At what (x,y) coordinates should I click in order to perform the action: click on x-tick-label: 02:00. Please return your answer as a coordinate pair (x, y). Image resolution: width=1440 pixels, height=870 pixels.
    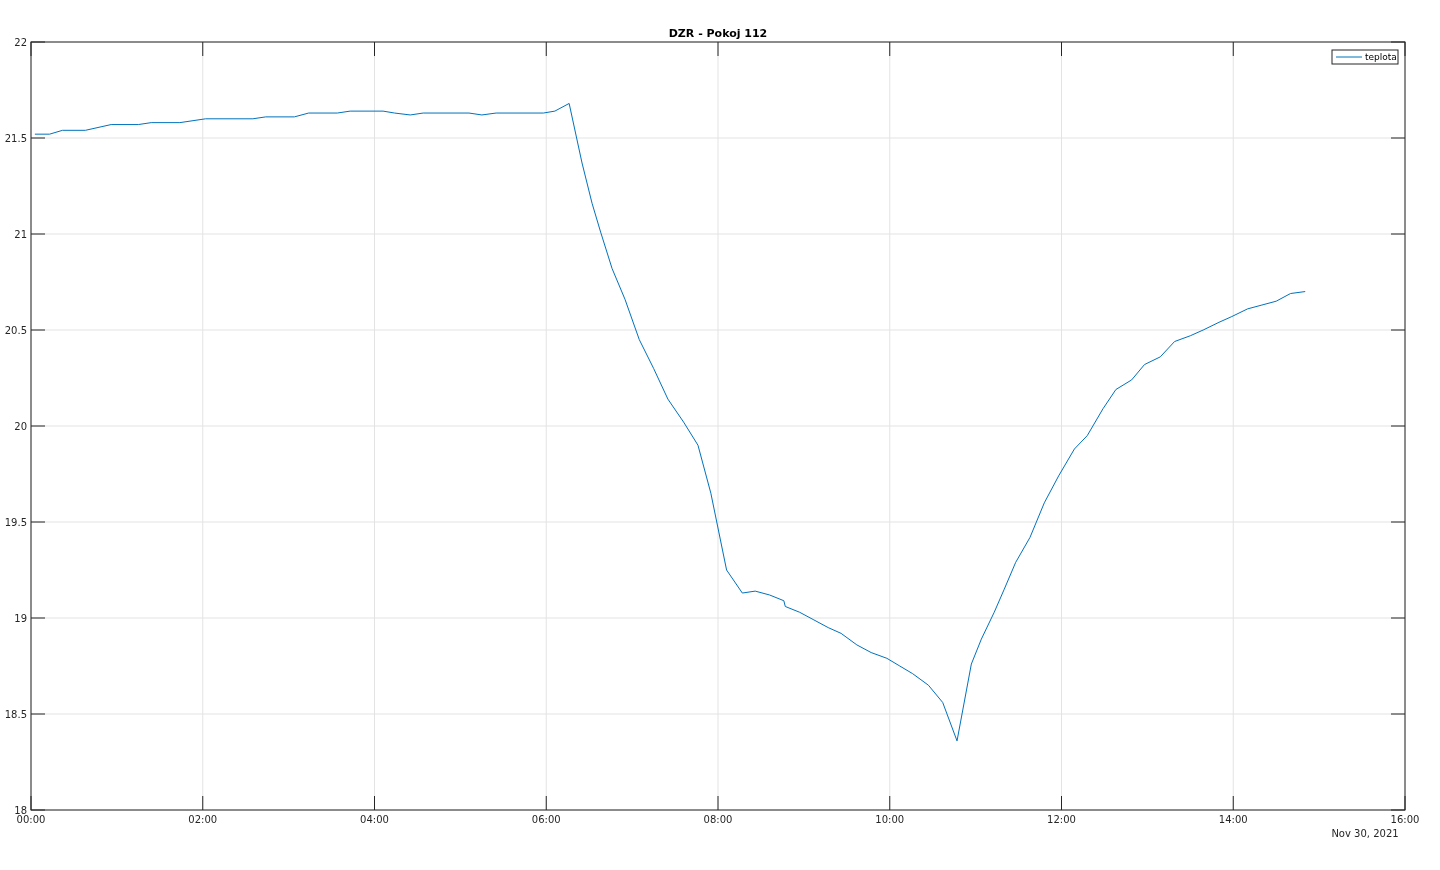
    Looking at the image, I should click on (203, 819).